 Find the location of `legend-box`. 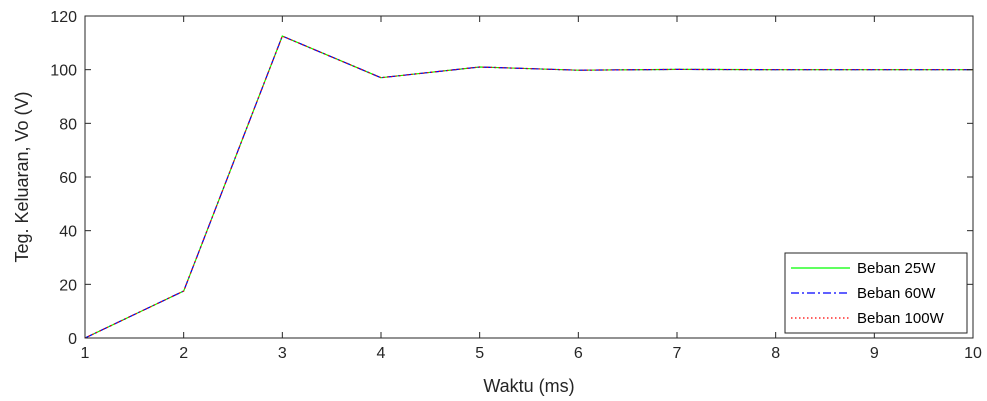

legend-box is located at coordinates (876, 293).